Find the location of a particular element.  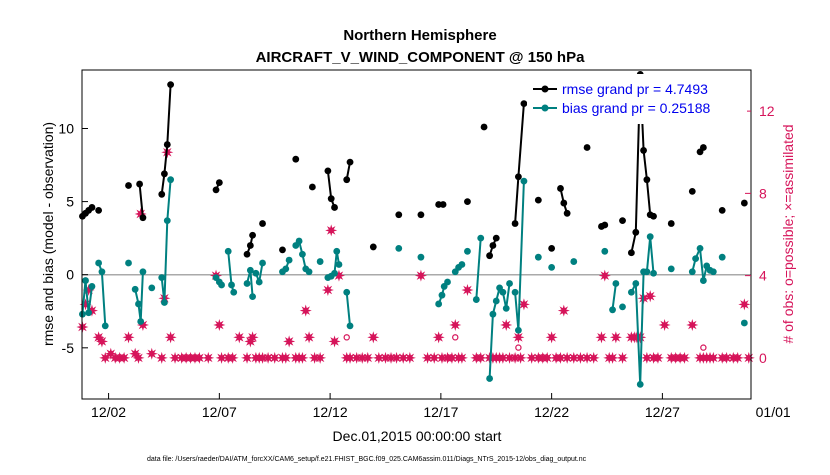

legend-box is located at coordinates (637, 99).